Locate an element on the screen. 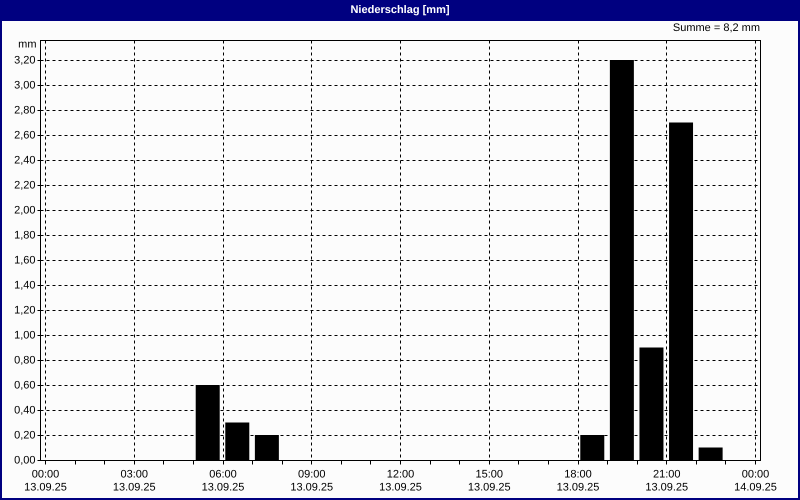  y-tick-label: 0,40 is located at coordinates (25, 410).